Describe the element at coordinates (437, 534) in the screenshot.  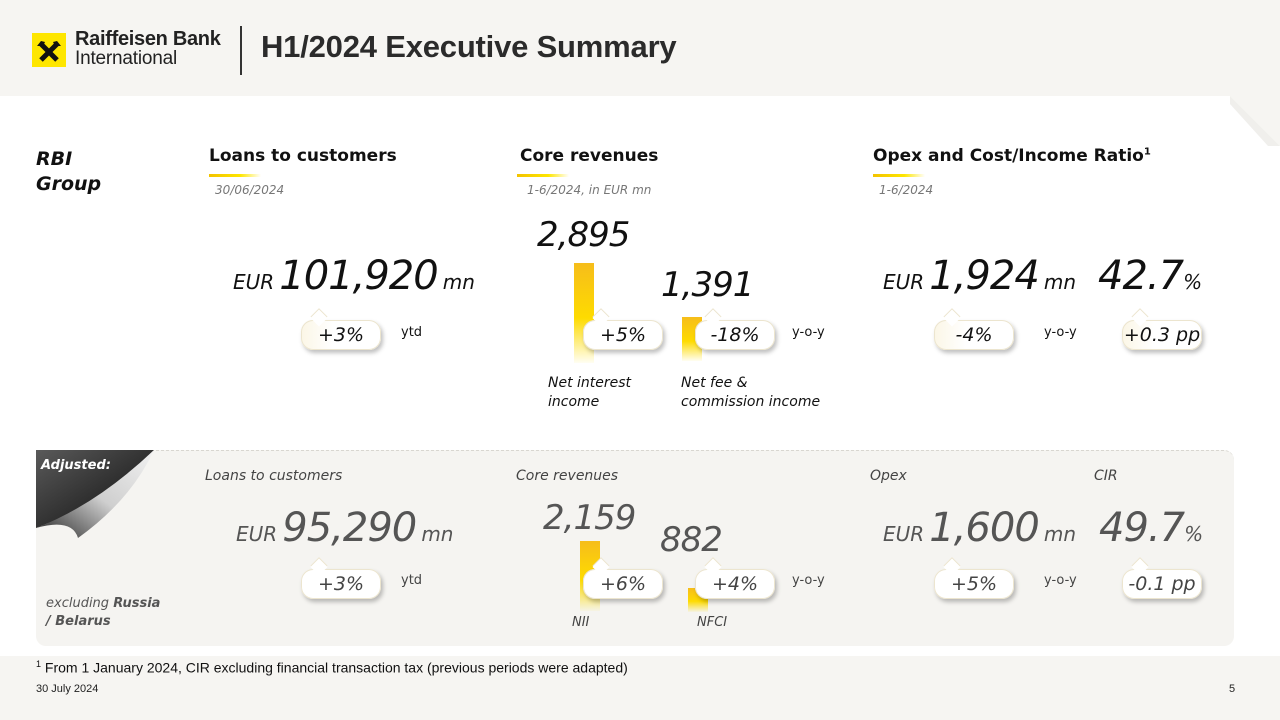
I see `adj-loans-unit: mn` at that location.